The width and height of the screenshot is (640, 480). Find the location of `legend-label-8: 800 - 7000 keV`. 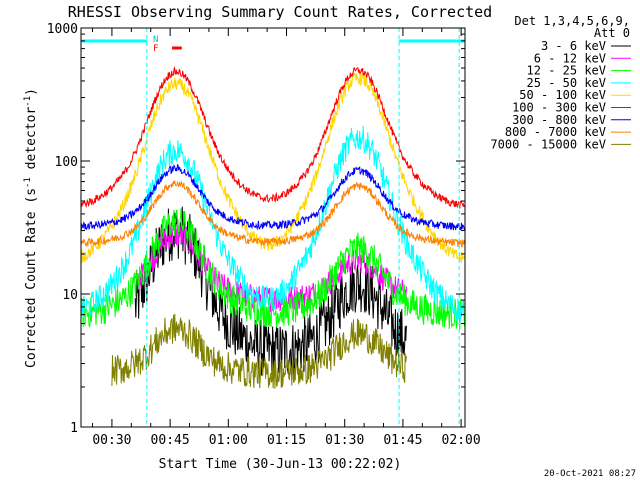

legend-label-8: 800 - 7000 keV is located at coordinates (555, 132).